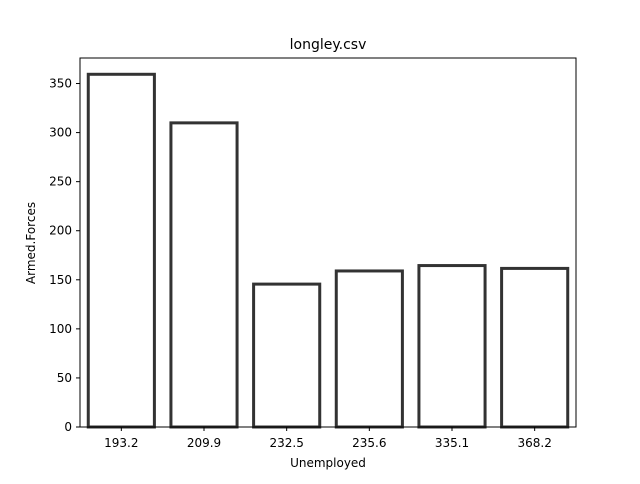 This screenshot has width=640, height=484. Describe the element at coordinates (452, 443) in the screenshot. I see `x-tick-label: 335.1` at that location.